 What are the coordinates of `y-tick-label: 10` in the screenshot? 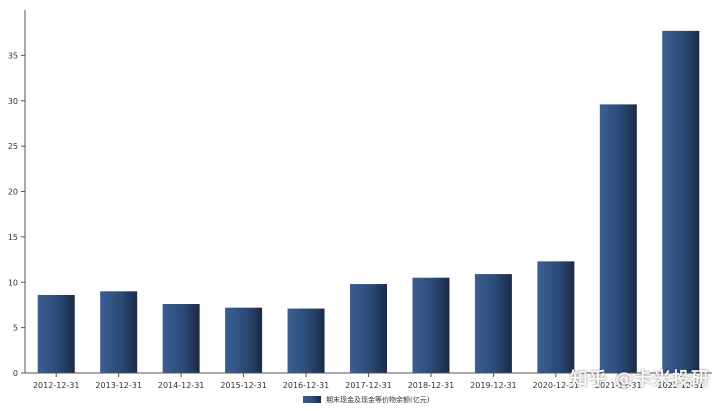 It's located at (13, 282).